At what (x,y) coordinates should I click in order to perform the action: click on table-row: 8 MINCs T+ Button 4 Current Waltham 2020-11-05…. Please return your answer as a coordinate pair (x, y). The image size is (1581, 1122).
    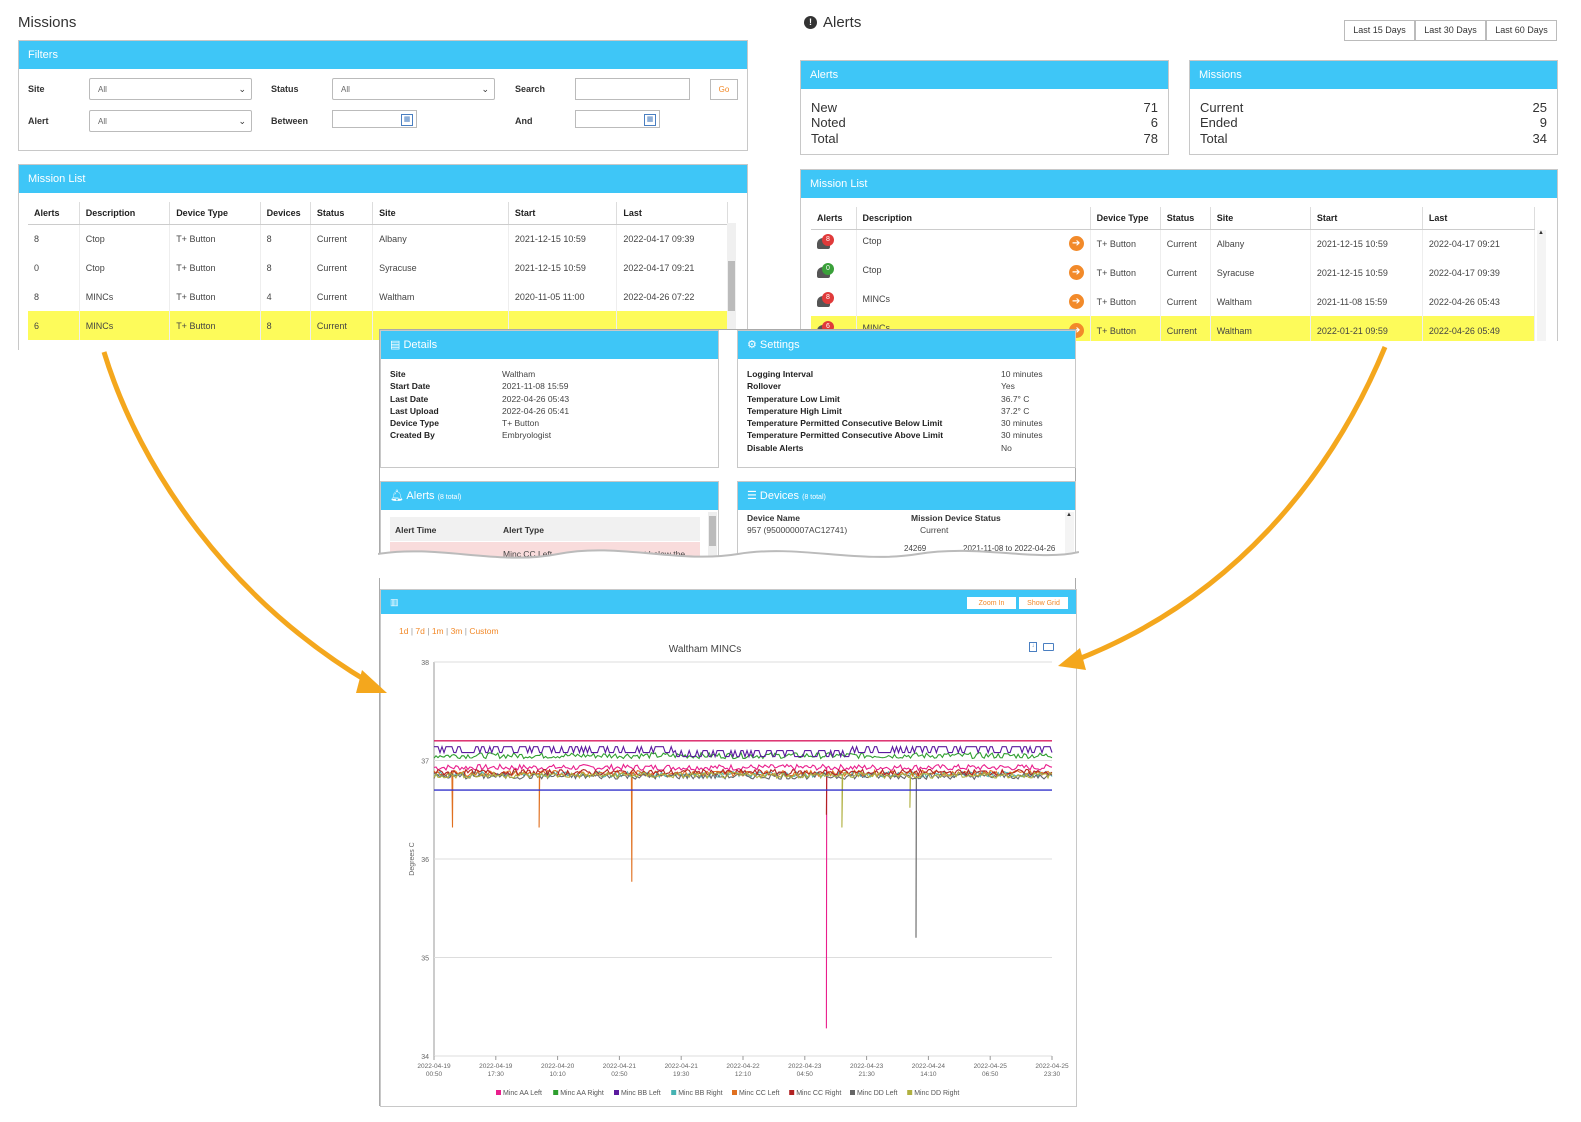
    Looking at the image, I should click on (378, 296).